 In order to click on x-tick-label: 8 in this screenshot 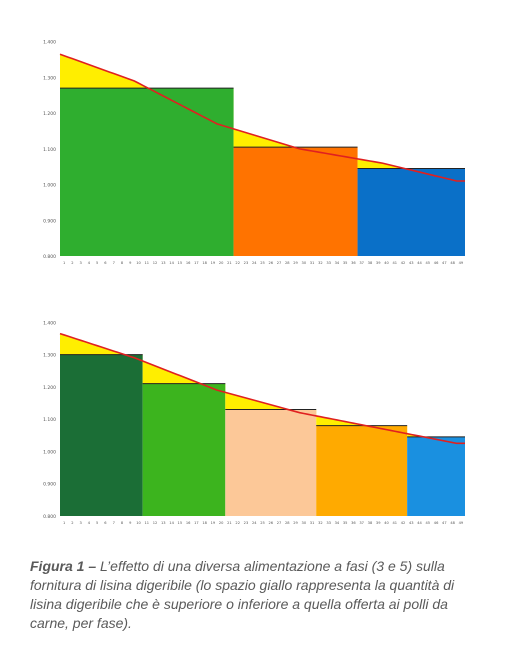, I will do `click(122, 263)`.